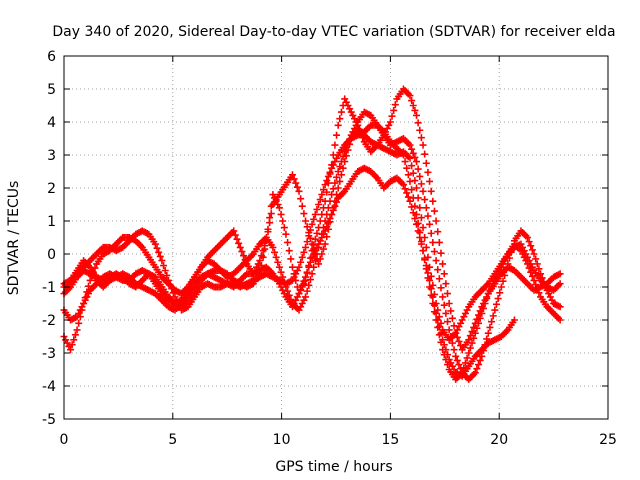 The height and width of the screenshot is (480, 640). What do you see at coordinates (333, 467) in the screenshot?
I see `x-axis-label: GPS time / hours` at bounding box center [333, 467].